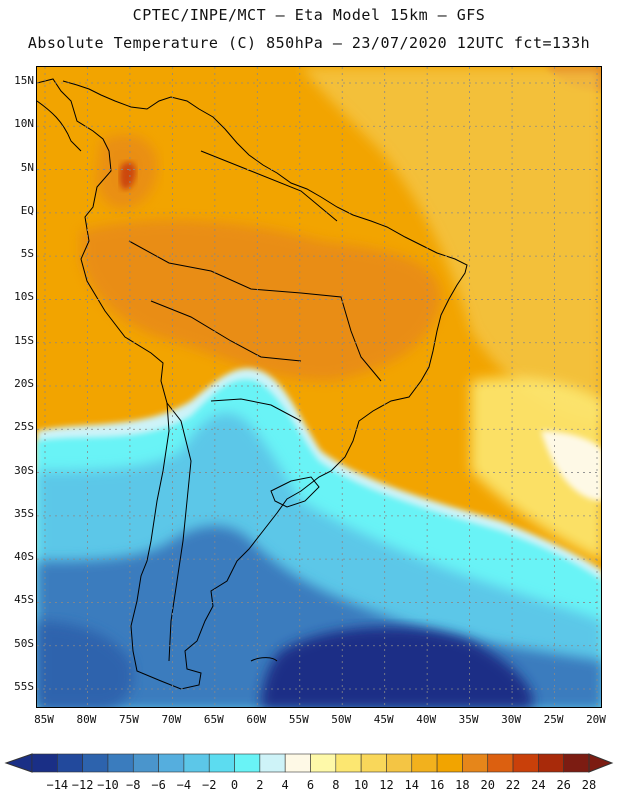 This screenshot has height=800, width=618. What do you see at coordinates (57, 785) in the screenshot?
I see `colorbar-tick-label: −14` at bounding box center [57, 785].